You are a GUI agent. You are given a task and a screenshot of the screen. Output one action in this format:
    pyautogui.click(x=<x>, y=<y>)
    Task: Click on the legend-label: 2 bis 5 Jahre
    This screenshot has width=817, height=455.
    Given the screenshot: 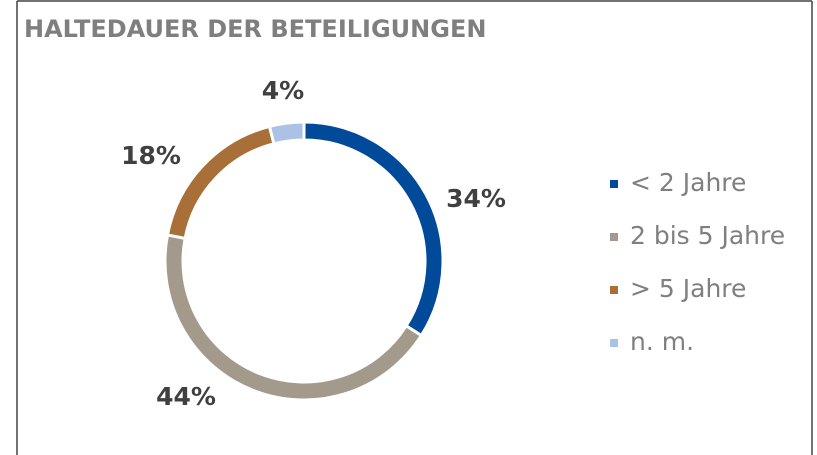 What is the action you would take?
    pyautogui.click(x=707, y=235)
    